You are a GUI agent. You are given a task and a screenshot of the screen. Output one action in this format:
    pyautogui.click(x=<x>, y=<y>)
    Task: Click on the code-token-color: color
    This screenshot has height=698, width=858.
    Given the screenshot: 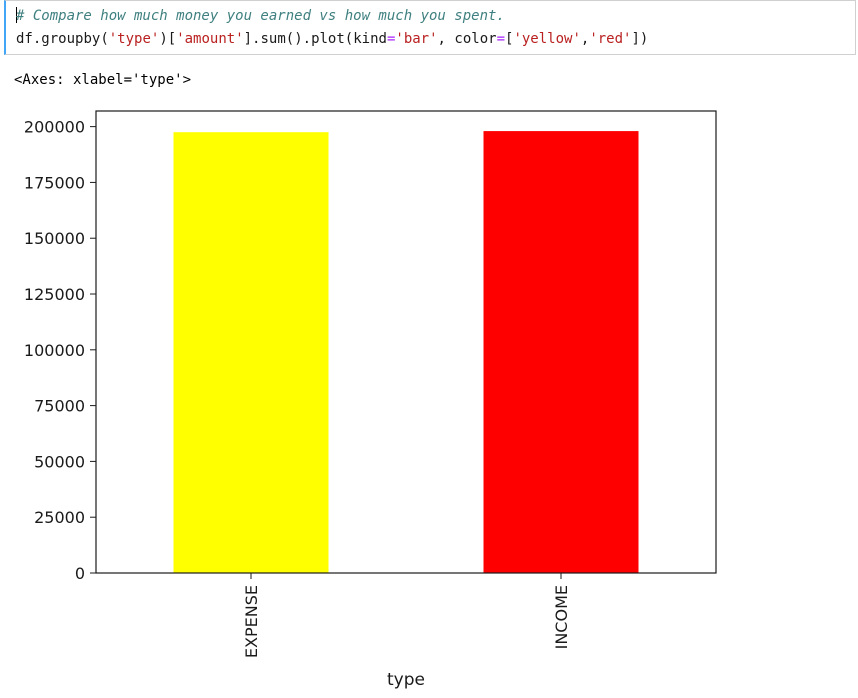 What is the action you would take?
    pyautogui.click(x=475, y=39)
    